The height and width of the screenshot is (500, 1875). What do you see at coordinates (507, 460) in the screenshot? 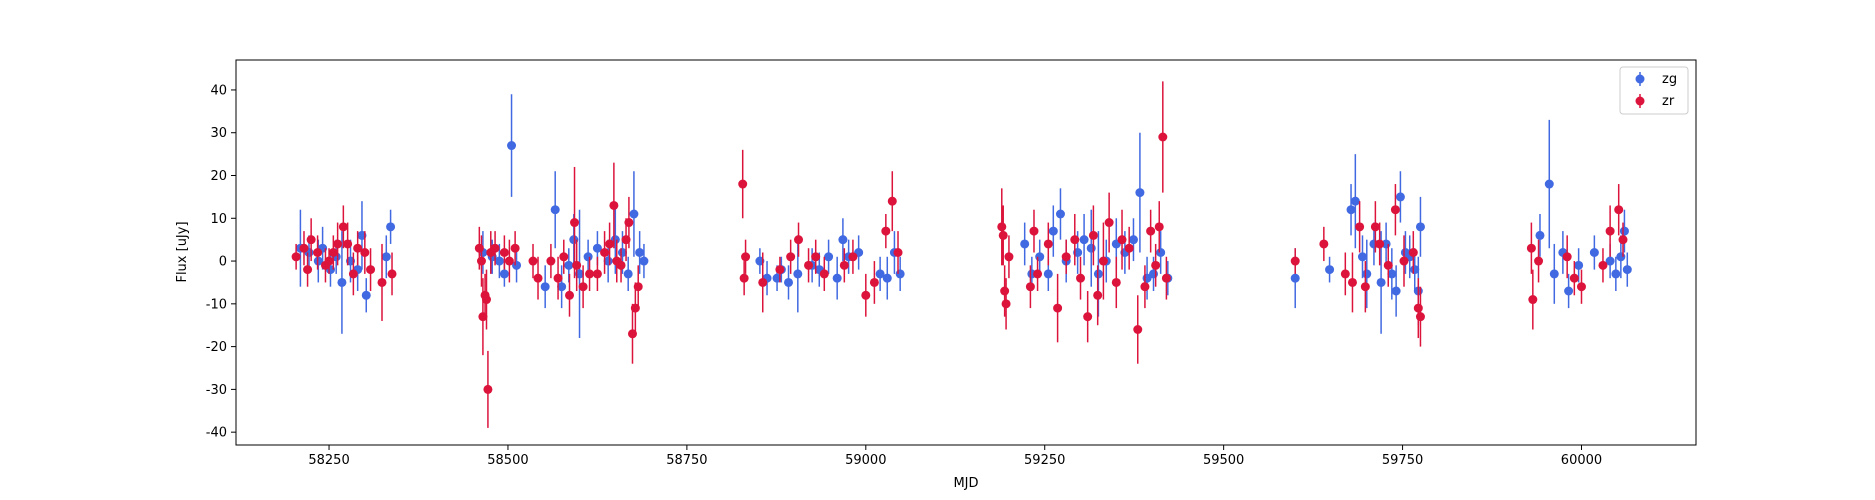
I see `x-tick-label: 58500` at bounding box center [507, 460].